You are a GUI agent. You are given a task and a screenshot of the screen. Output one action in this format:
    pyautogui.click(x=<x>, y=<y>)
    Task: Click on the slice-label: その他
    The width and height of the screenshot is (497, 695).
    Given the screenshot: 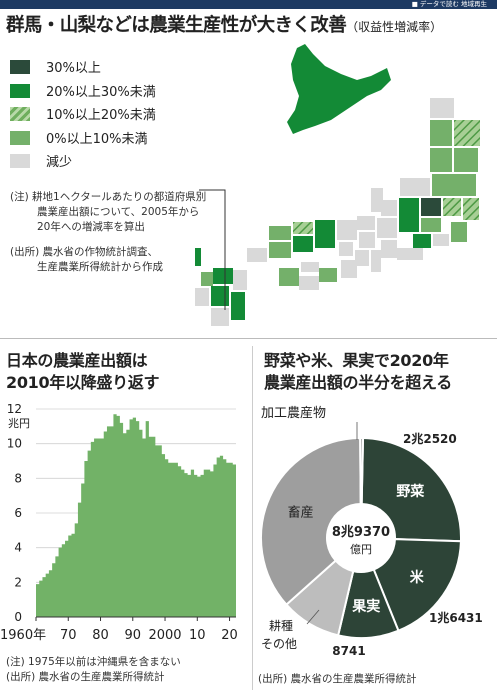 What is the action you would take?
    pyautogui.click(x=279, y=644)
    